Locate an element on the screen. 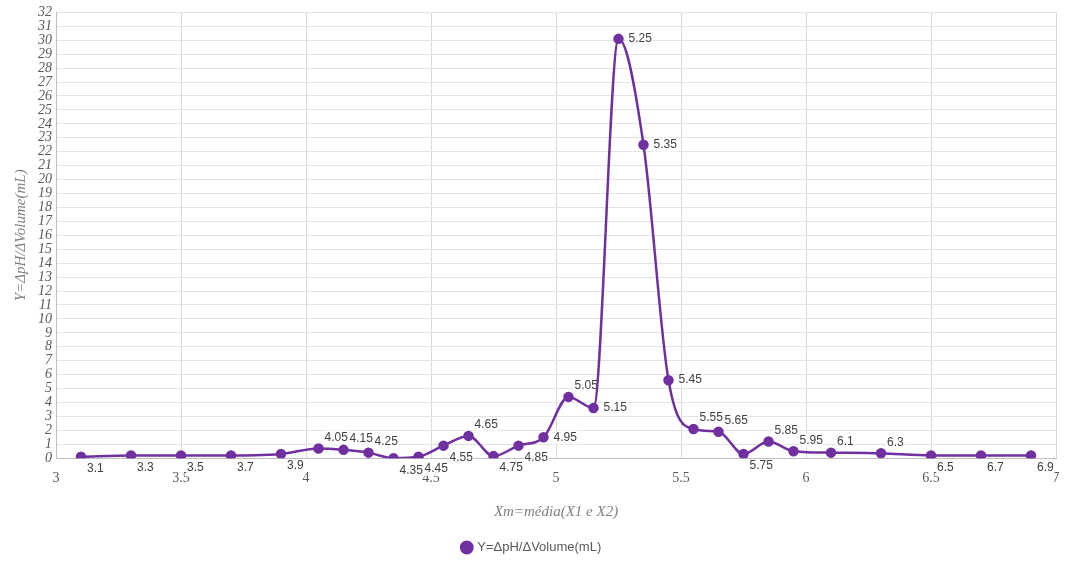  annotation: 5.75 is located at coordinates (761, 465).